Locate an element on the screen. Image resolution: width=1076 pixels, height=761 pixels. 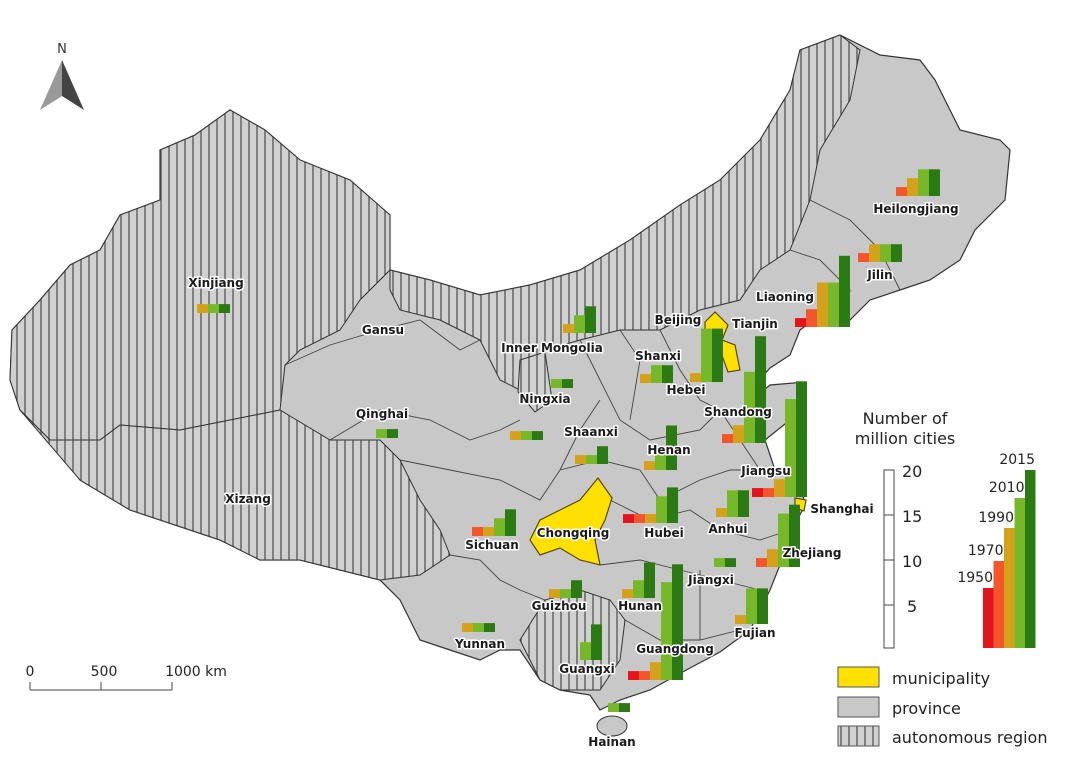
label-shanxi: Shanxi is located at coordinates (658, 356).